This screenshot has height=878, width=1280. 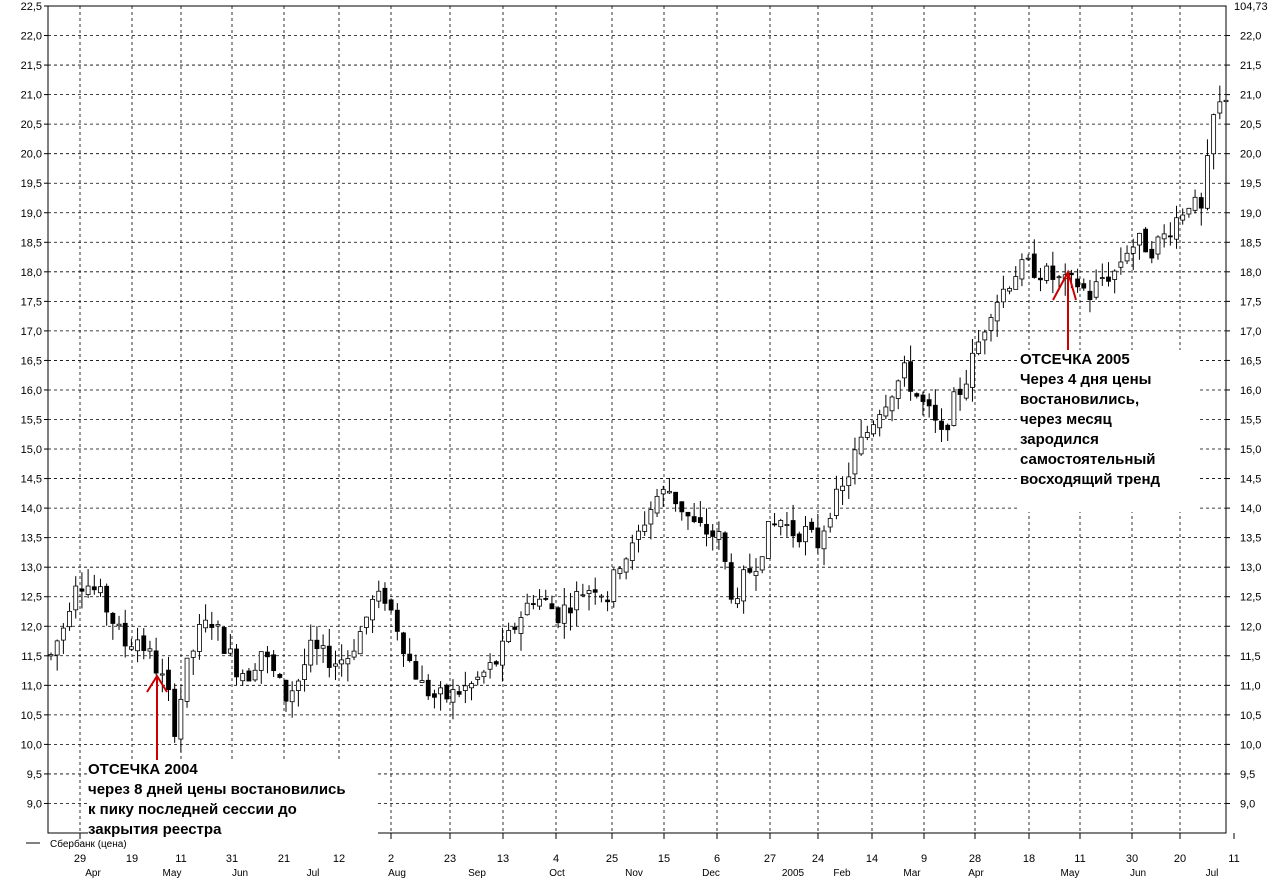 I want to click on x-day-label: 14, so click(x=872, y=859).